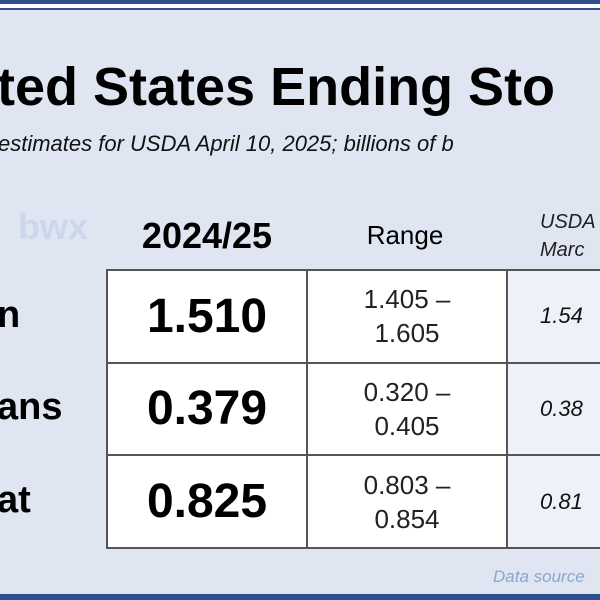 The height and width of the screenshot is (600, 600). I want to click on table-row: 0.825 0.803 – 0.854 0.81, so click(353, 501).